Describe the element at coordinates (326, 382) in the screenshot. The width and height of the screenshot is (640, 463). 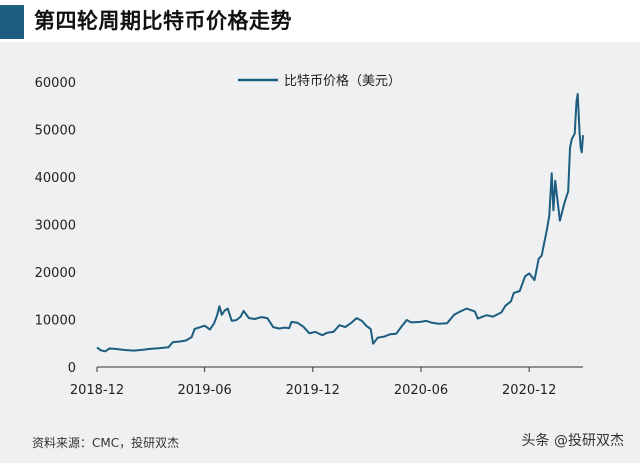
I see `x-axis: 2018-12 2019-06 2019-12 2020-06 2020-12` at that location.